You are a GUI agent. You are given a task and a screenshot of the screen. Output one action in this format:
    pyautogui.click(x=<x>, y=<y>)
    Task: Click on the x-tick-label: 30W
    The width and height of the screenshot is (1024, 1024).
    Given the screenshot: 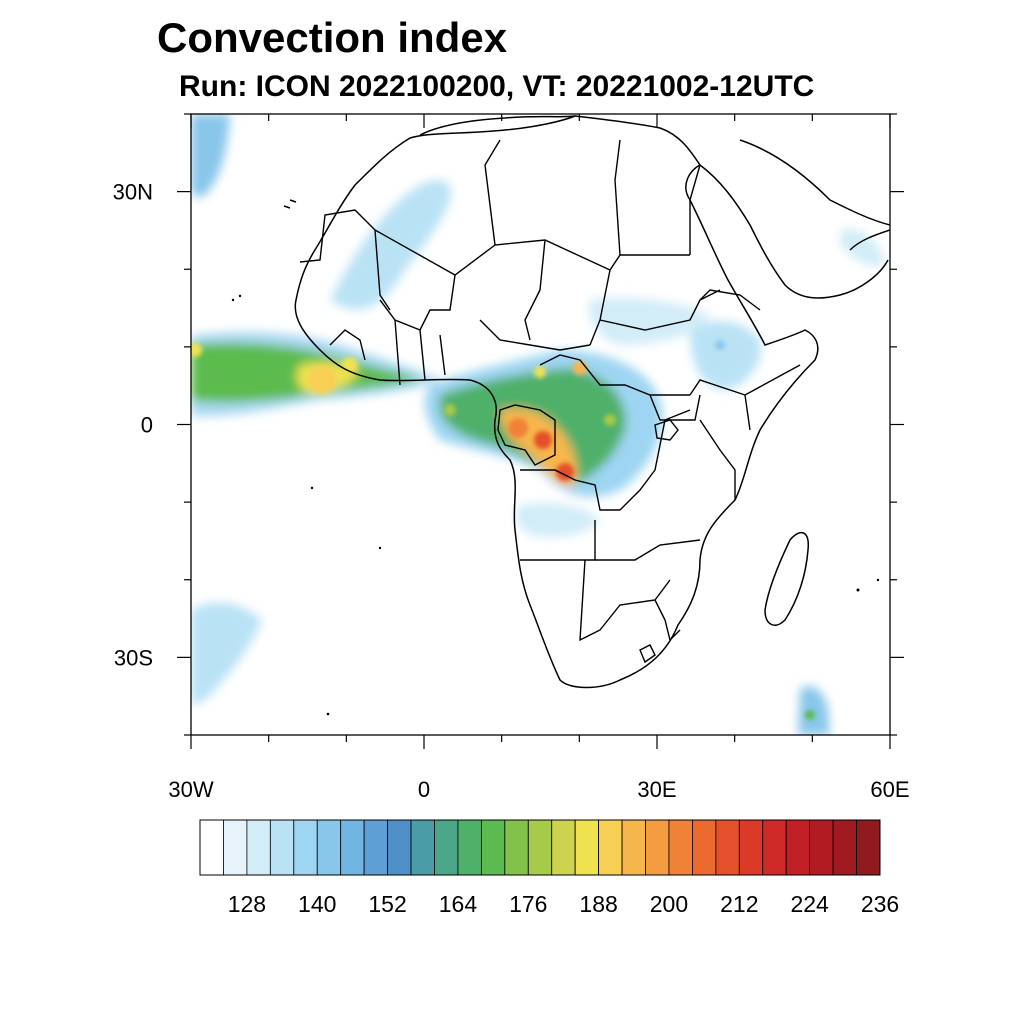 What is the action you would take?
    pyautogui.click(x=190, y=789)
    